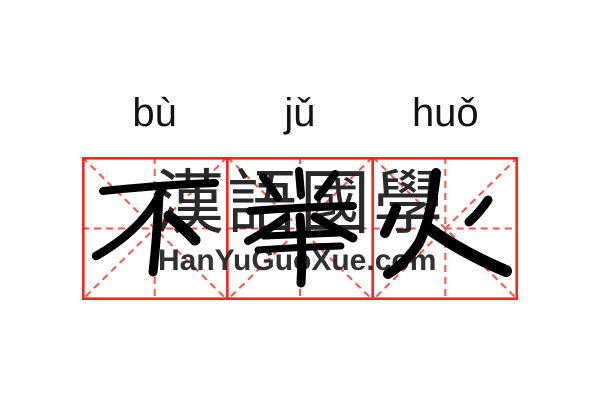 The height and width of the screenshot is (400, 600). I want to click on pinyin-syllable-huo: huǒ, so click(445, 113).